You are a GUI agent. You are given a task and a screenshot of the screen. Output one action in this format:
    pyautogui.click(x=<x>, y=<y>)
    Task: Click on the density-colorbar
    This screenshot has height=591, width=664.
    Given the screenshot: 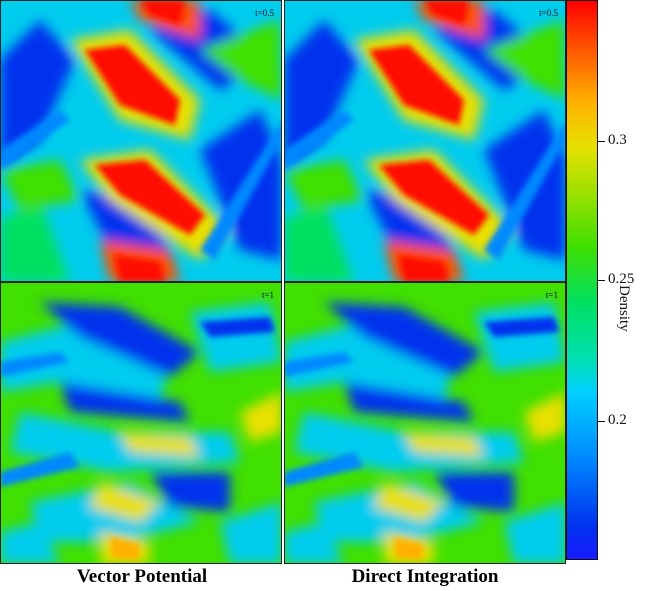 What is the action you would take?
    pyautogui.click(x=582, y=280)
    